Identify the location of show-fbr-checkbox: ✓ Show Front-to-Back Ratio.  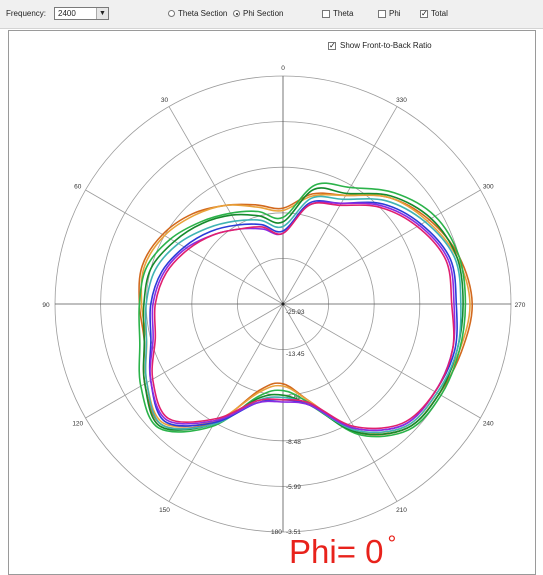
(380, 45).